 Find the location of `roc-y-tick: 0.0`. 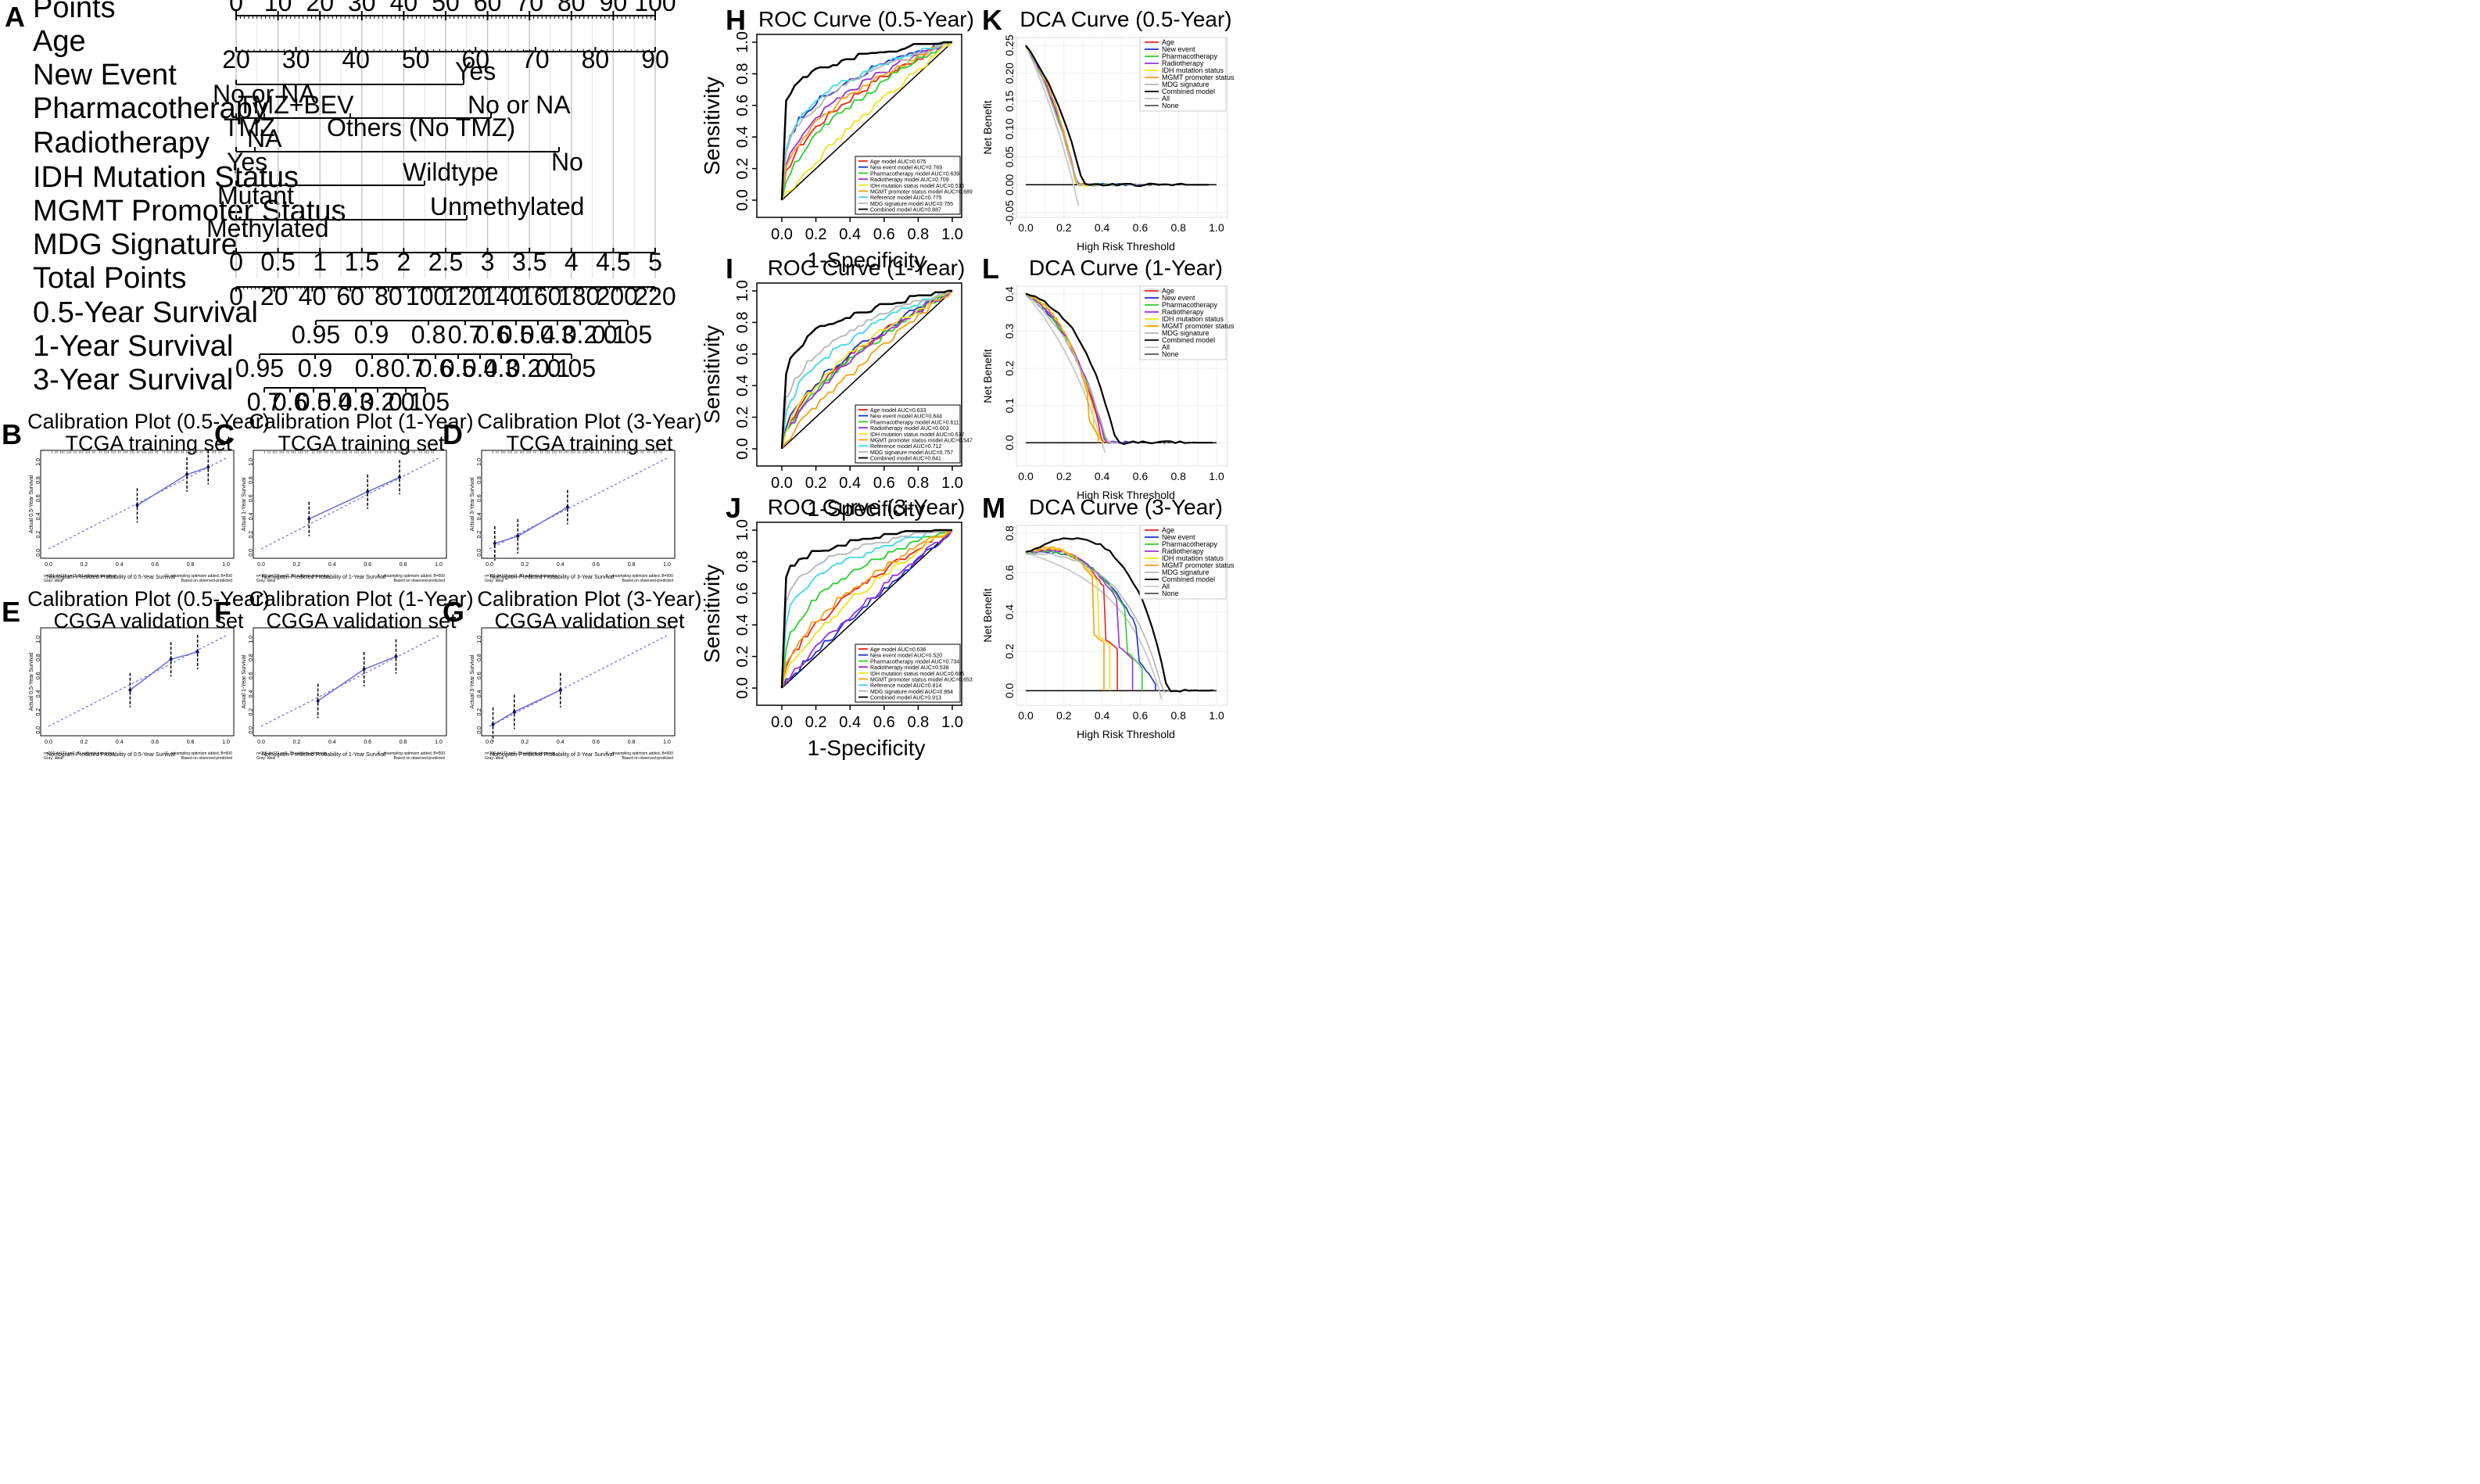

roc-y-tick: 0.0 is located at coordinates (742, 688).